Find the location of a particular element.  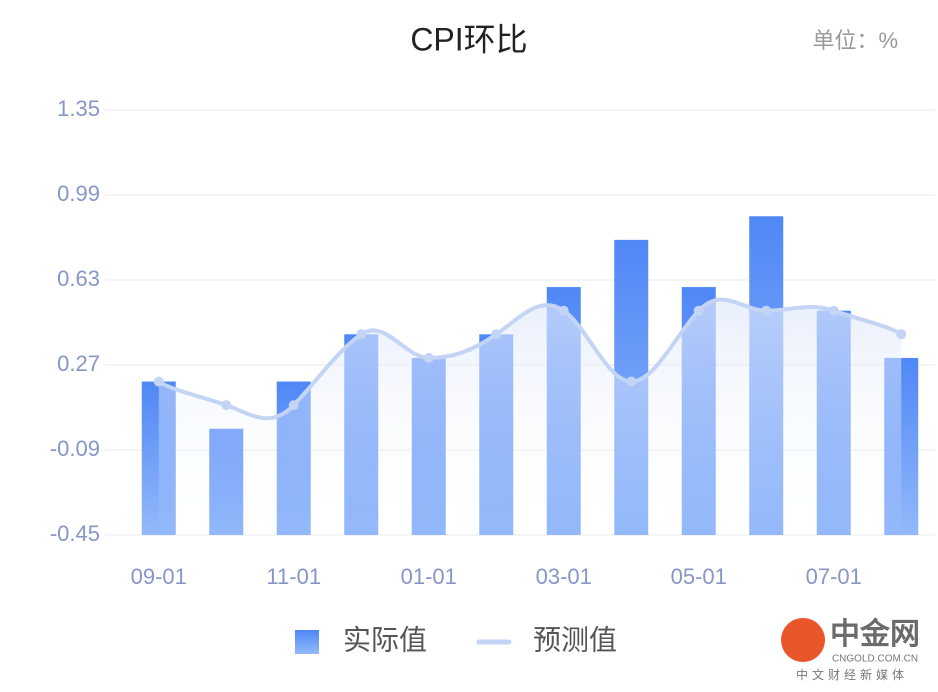

x-tick-label: 09-01 is located at coordinates (159, 576).